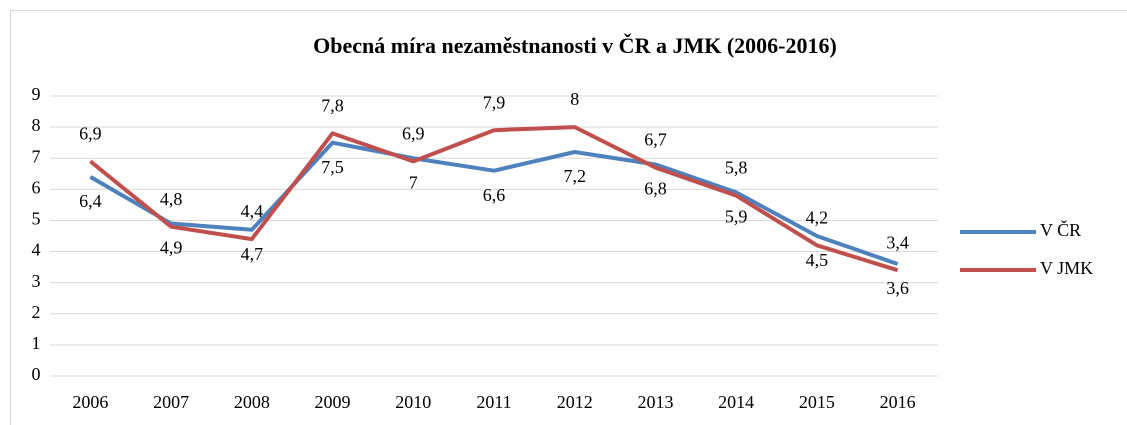  Describe the element at coordinates (575, 402) in the screenshot. I see `x-tick-label: 2012` at that location.